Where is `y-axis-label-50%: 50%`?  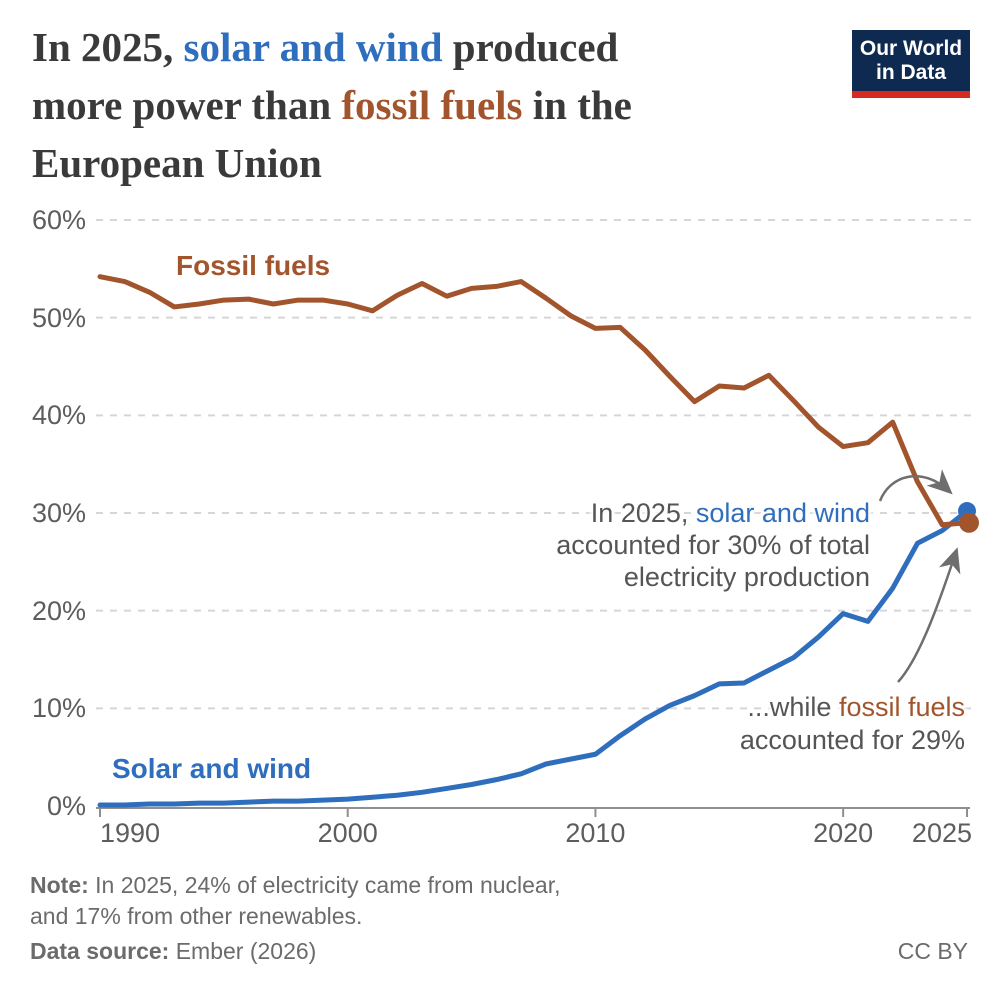 y-axis-label-50%: 50% is located at coordinates (58, 317).